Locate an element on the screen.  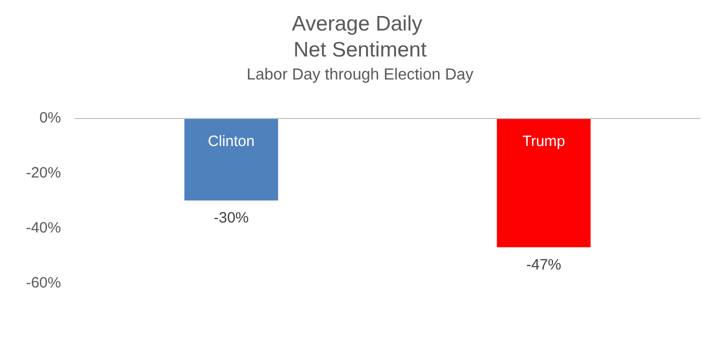
y-tick-label: -40% is located at coordinates (43, 228).